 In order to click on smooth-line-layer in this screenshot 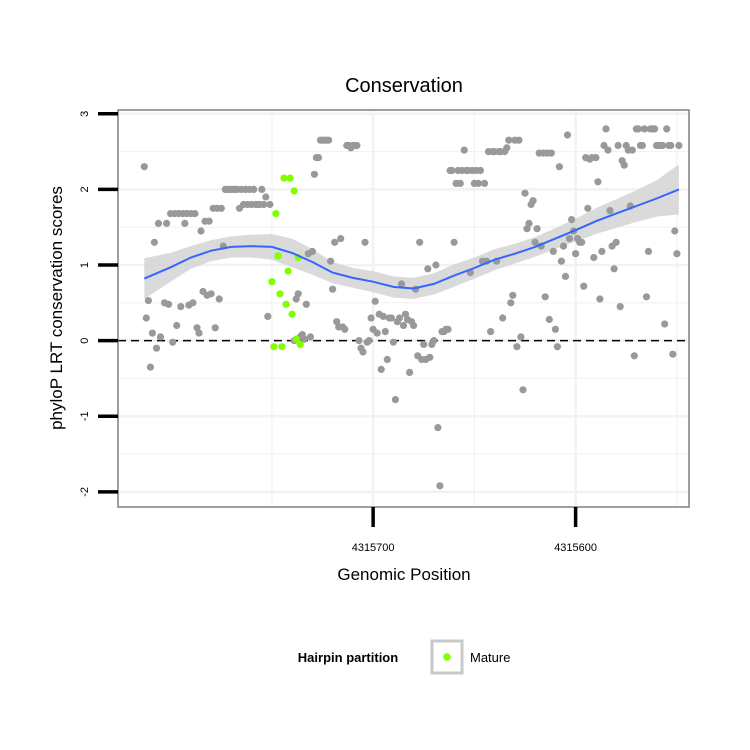, I will do `click(411, 239)`.